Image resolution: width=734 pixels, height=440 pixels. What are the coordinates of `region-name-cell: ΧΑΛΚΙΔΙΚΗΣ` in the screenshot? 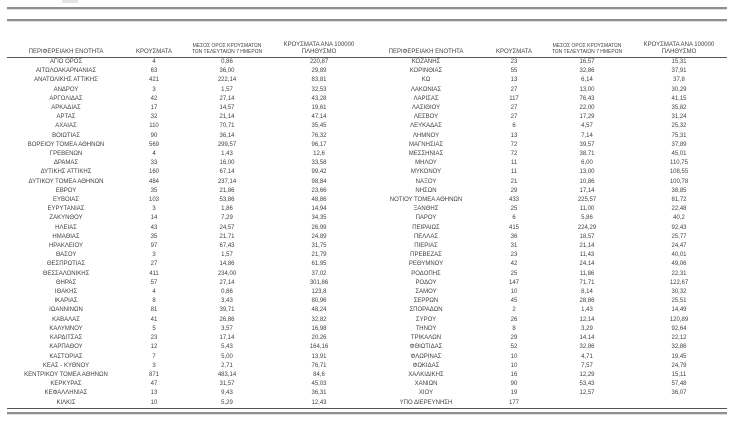 It's located at (426, 374).